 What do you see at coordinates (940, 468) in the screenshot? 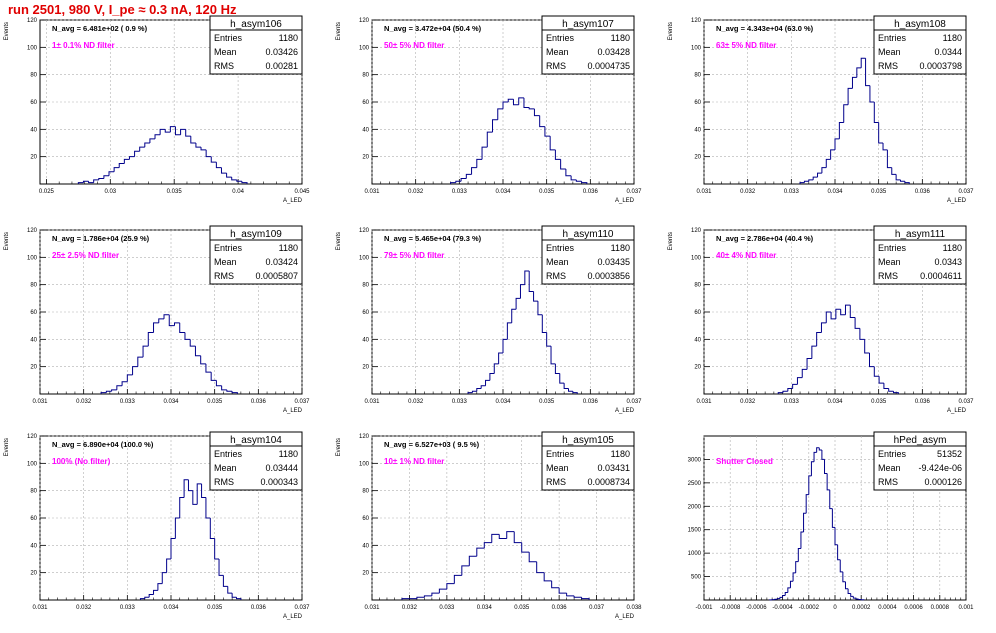
I see `stats-mean-value: -9.424e-06` at bounding box center [940, 468].